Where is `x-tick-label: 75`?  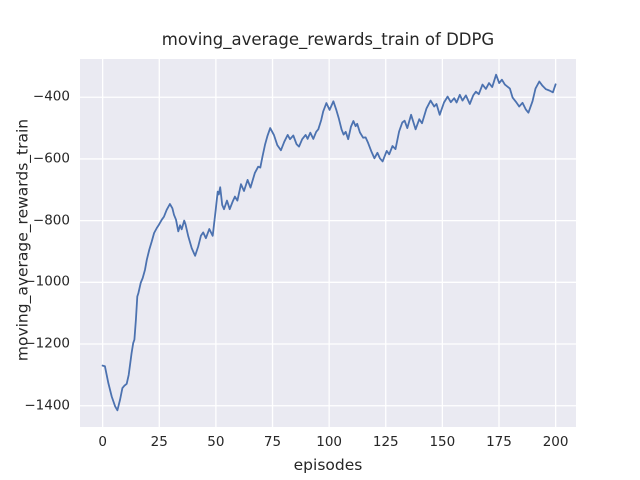 x-tick-label: 75 is located at coordinates (272, 442).